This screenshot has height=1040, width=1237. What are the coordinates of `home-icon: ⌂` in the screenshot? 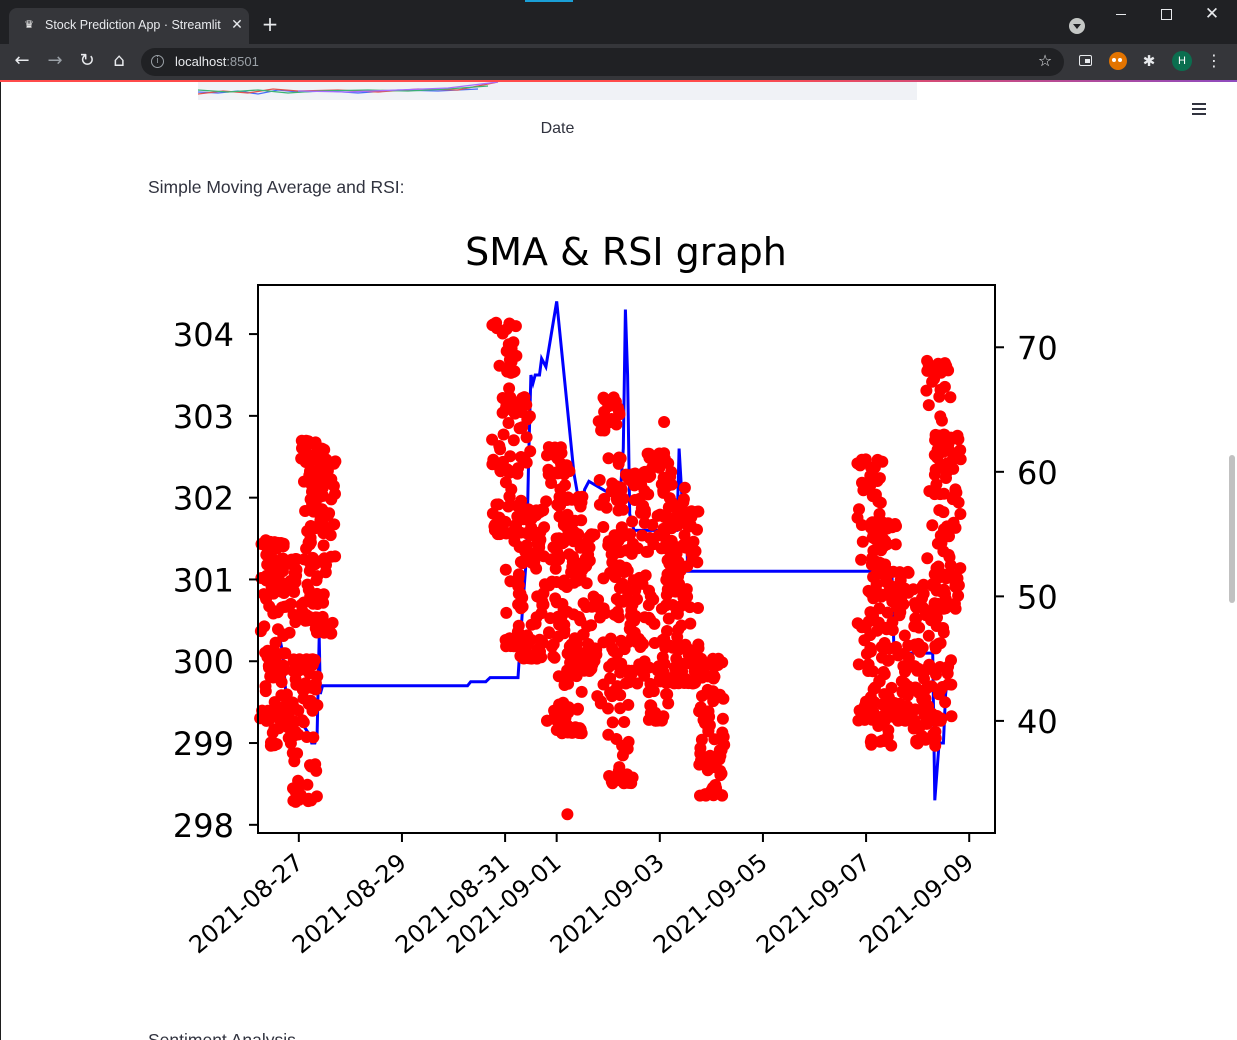 It's located at (119, 60).